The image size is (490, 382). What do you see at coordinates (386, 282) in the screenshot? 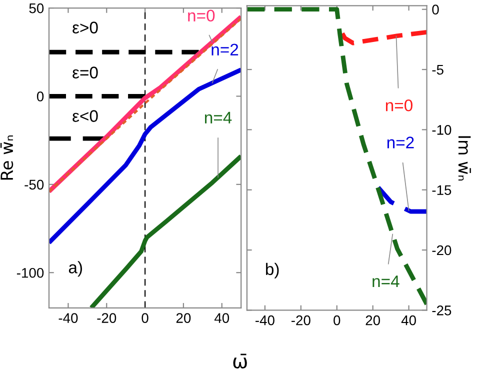
I see `series-label: n=4` at bounding box center [386, 282].